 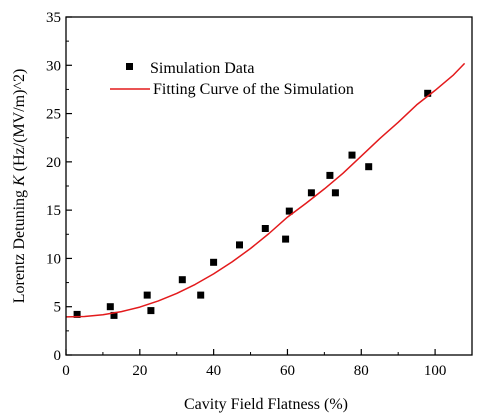 What do you see at coordinates (53, 259) in the screenshot?
I see `y-tick-label: 10` at bounding box center [53, 259].